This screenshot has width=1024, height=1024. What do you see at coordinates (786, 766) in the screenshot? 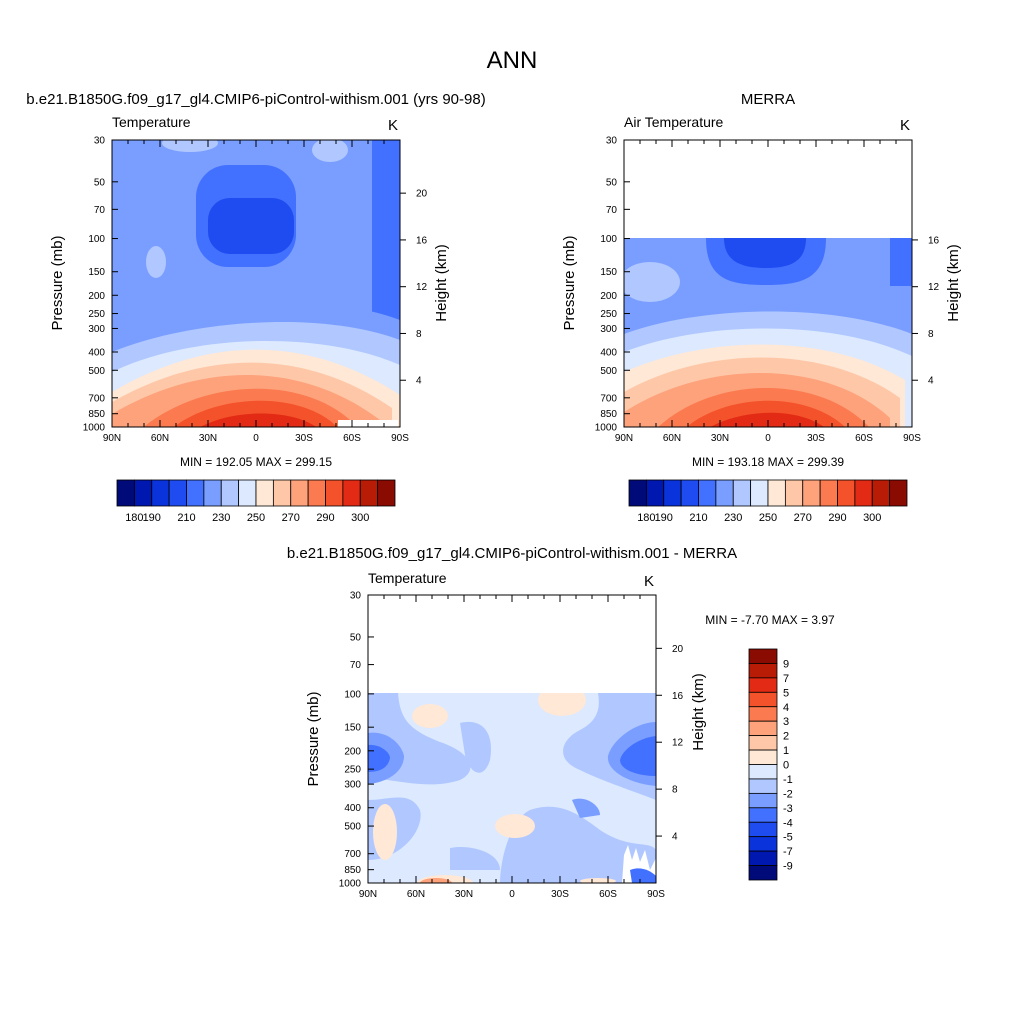
I see `colorbar-label: 0` at bounding box center [786, 766].